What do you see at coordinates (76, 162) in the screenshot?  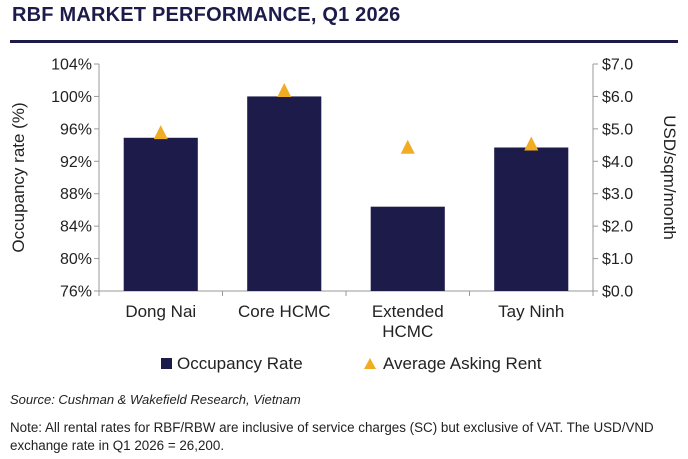 I see `left-tick-label: 92%` at bounding box center [76, 162].